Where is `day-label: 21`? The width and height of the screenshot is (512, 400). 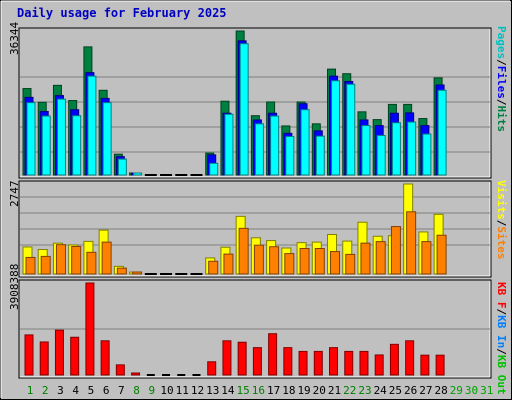
day-label: 21 is located at coordinates (334, 390).